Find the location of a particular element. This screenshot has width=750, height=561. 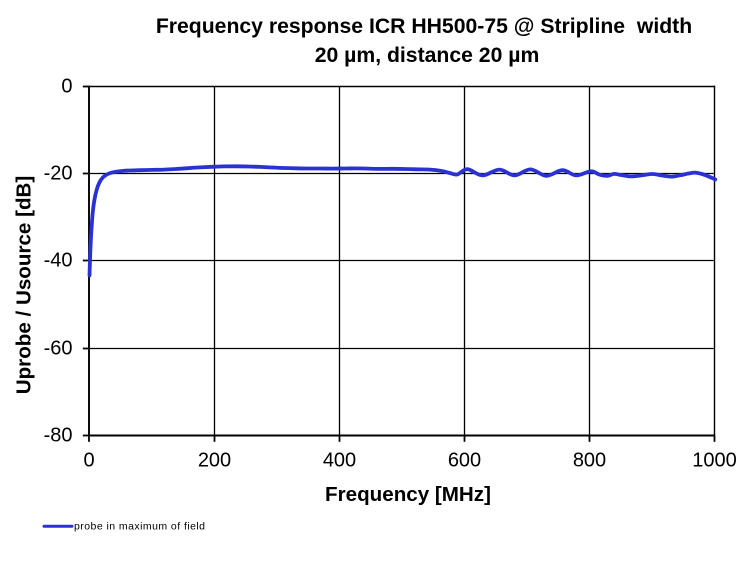

svg-text: -80 is located at coordinates (58, 436).